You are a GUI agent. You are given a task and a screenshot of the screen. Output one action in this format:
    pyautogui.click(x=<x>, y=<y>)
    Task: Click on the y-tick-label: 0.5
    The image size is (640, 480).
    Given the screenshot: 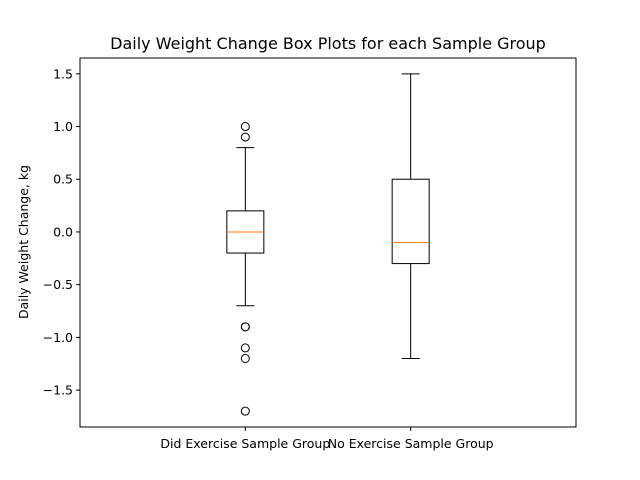 What is the action you would take?
    pyautogui.click(x=63, y=179)
    